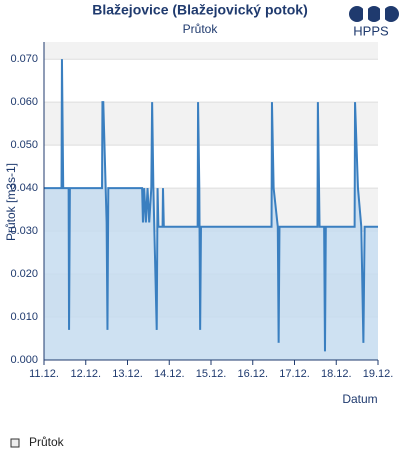  Describe the element at coordinates (359, 399) in the screenshot. I see `x-axis-label: Datum` at that location.